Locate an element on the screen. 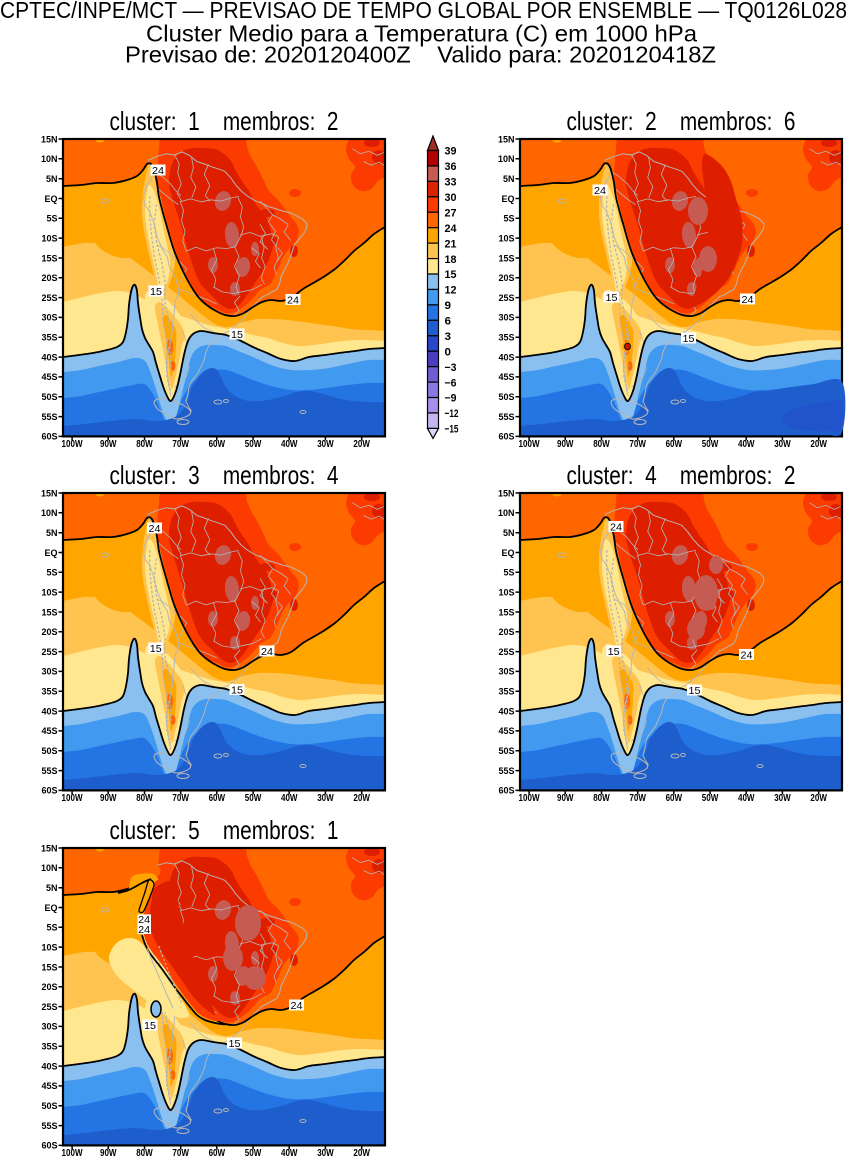  svg-text: cluster: 4 membros: 2 is located at coordinates (680, 475).